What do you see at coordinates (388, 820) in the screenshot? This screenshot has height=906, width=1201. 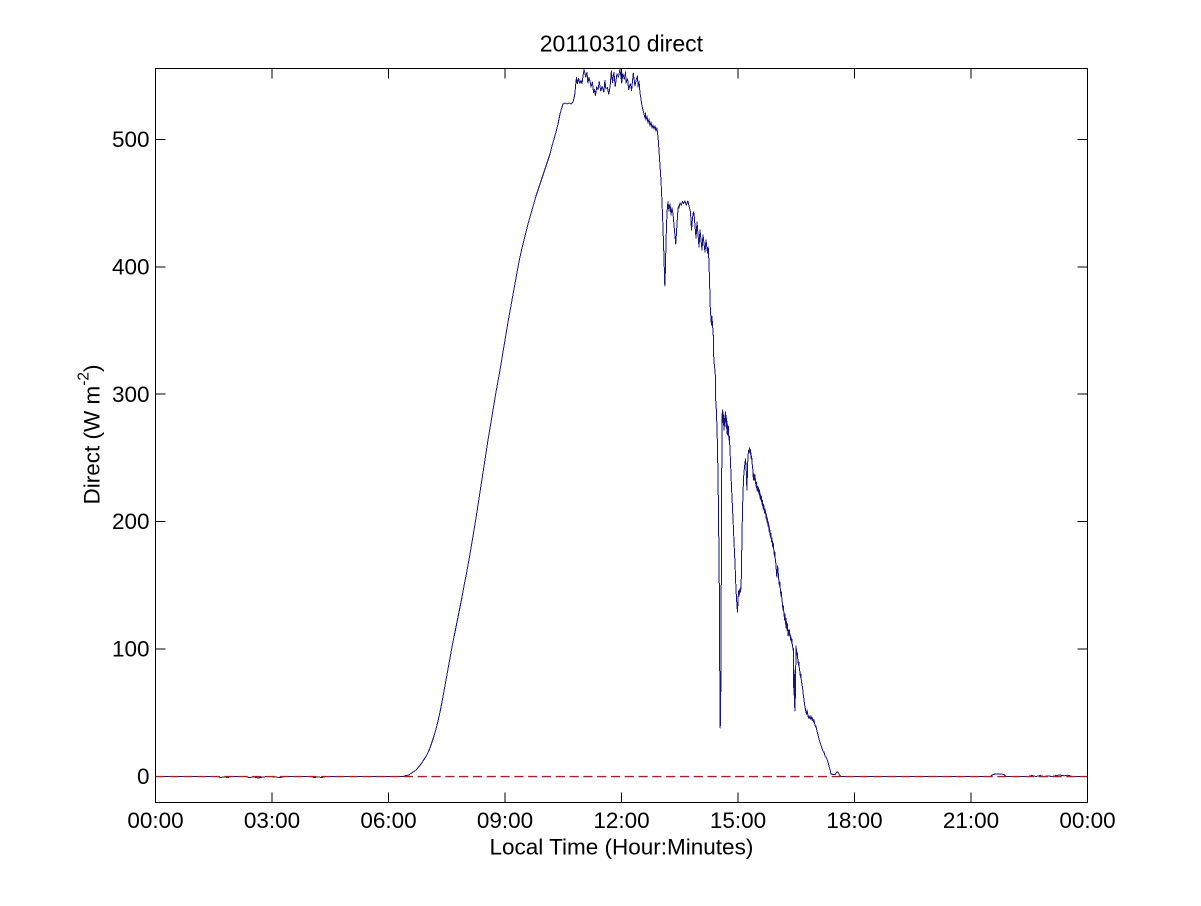 I see `svg-text: 06:00` at bounding box center [388, 820].